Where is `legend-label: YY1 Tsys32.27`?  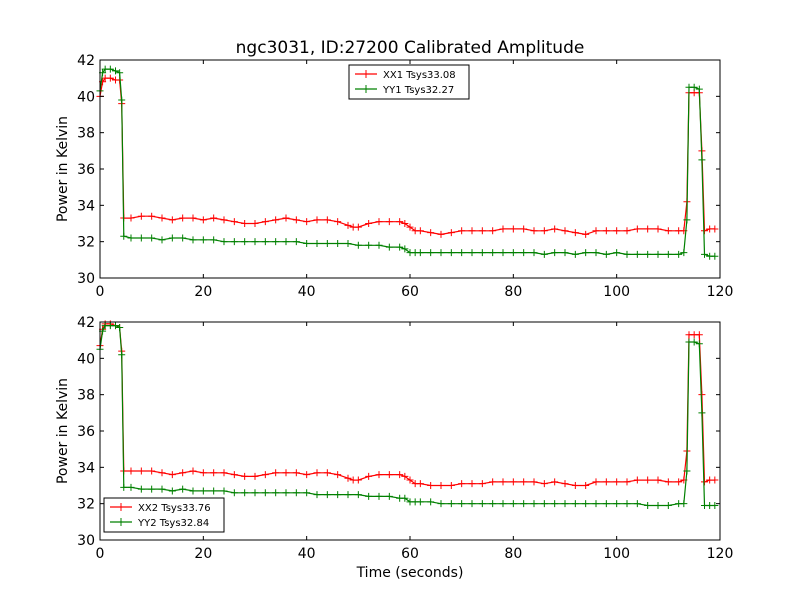 legend-label: YY1 Tsys32.27 is located at coordinates (418, 90).